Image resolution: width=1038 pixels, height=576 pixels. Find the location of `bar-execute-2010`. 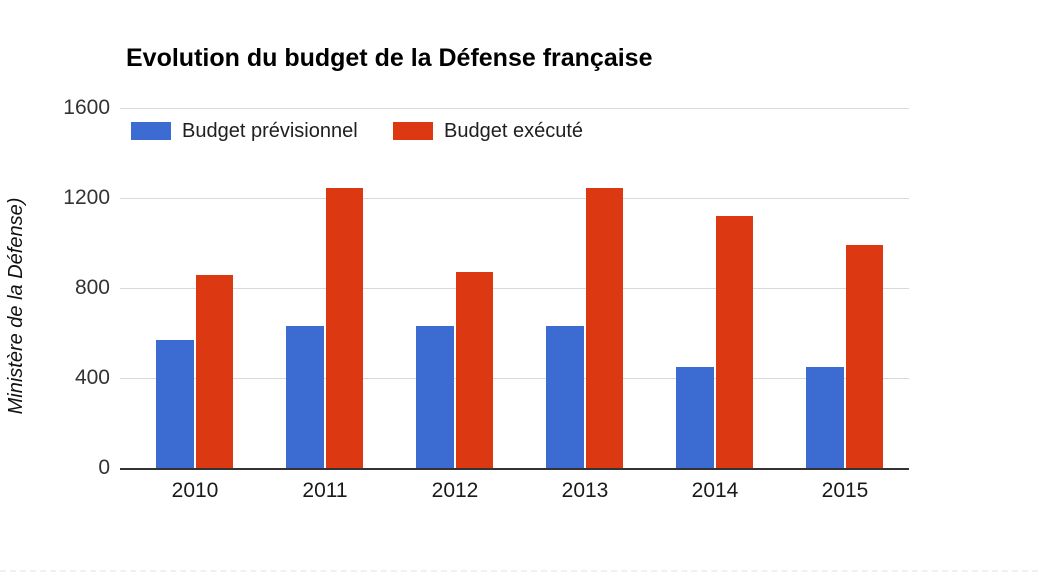

bar-execute-2010 is located at coordinates (214, 371).